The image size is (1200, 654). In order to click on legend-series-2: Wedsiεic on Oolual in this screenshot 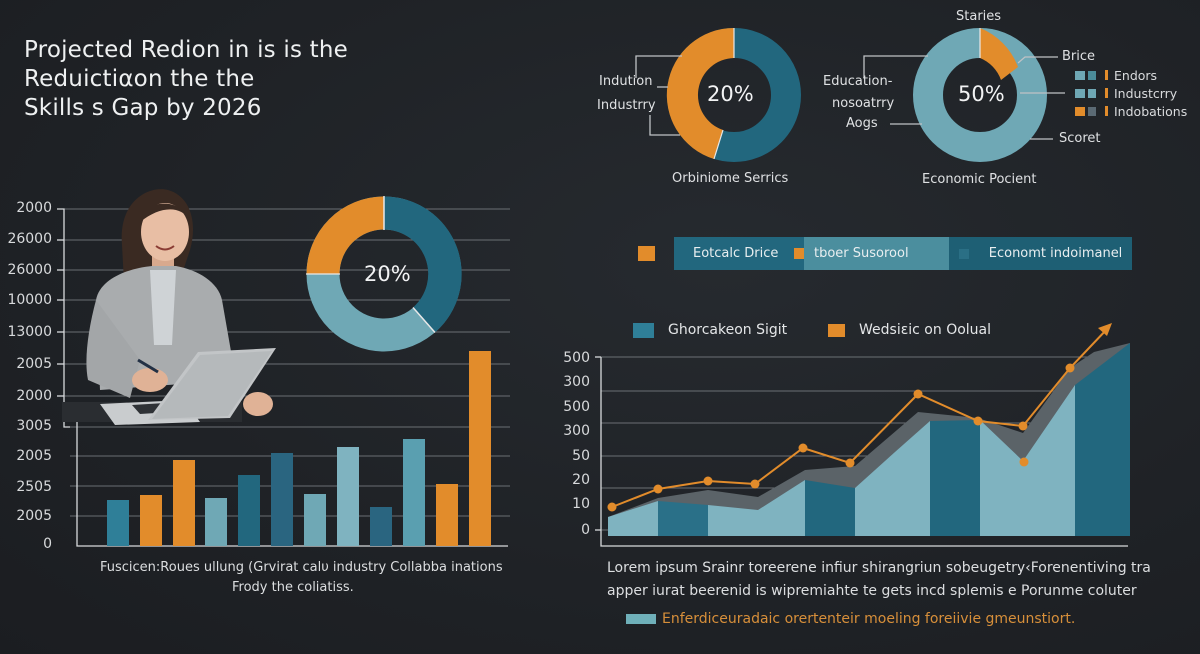, I will do `click(909, 330)`.